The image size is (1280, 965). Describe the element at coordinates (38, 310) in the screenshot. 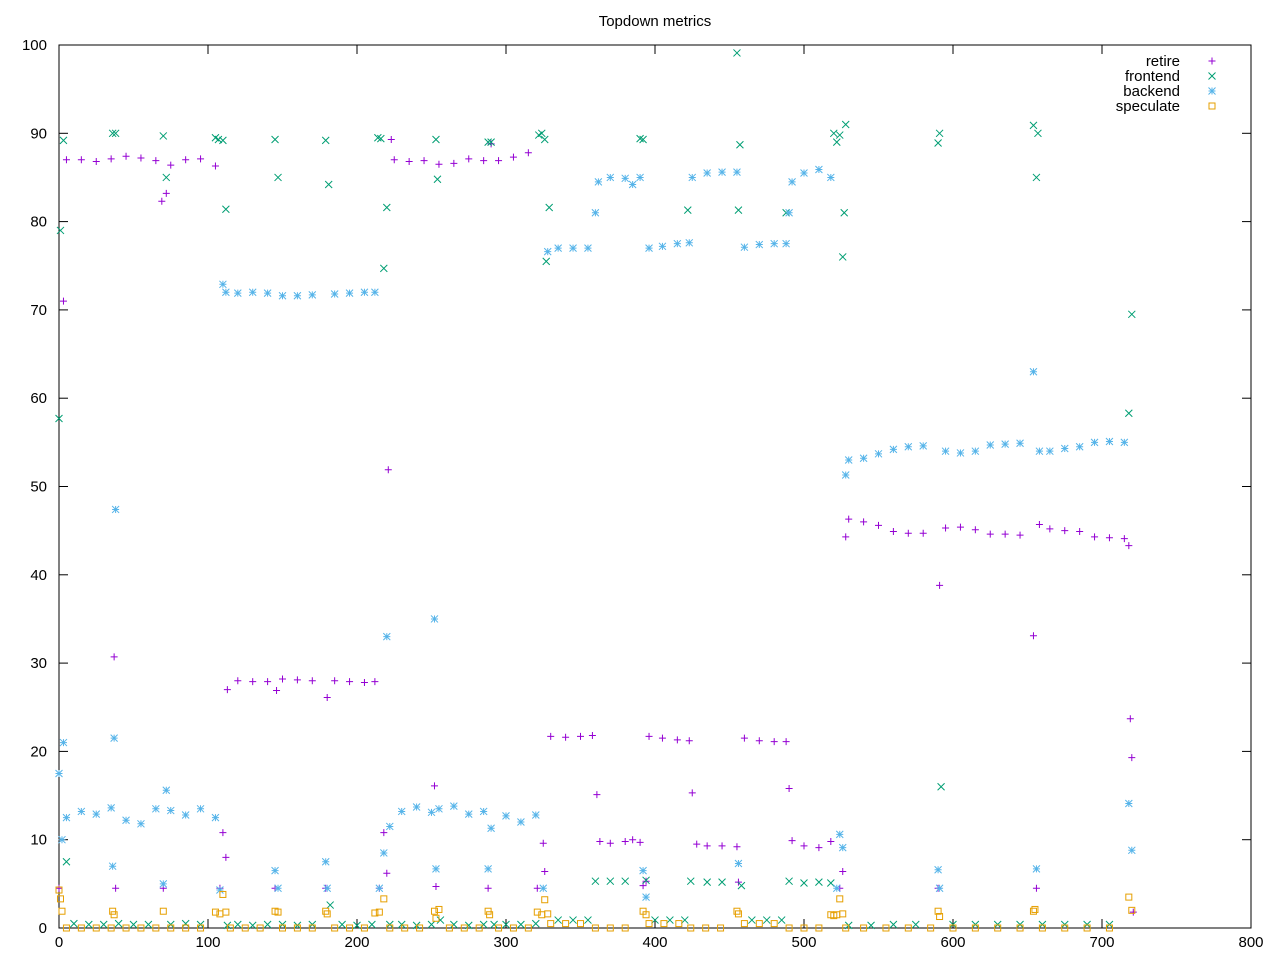

I see `y-tick-label: 70` at that location.